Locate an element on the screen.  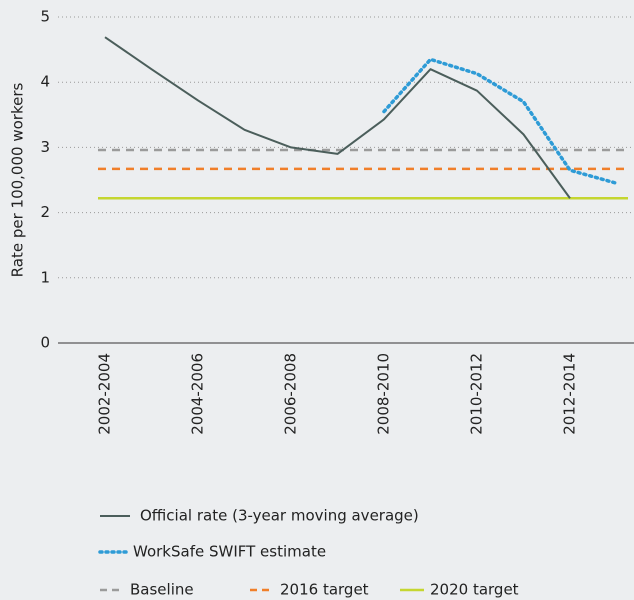
legend-label: Baseline is located at coordinates (162, 590).